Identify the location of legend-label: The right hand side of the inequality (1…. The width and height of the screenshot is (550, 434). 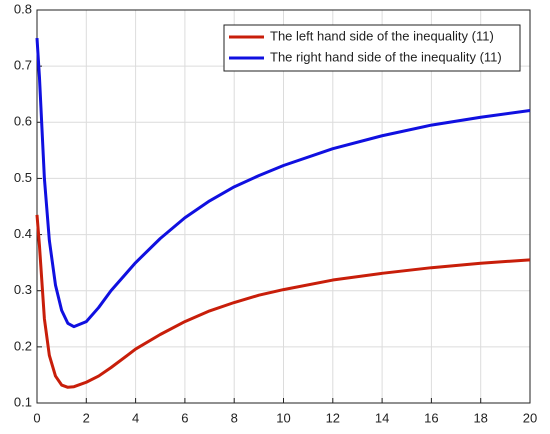
(386, 56).